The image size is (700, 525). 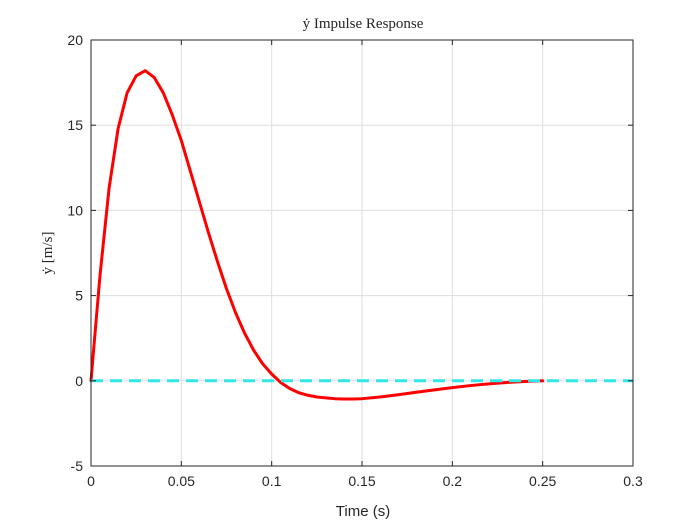 What do you see at coordinates (453, 481) in the screenshot?
I see `x-tick-label: 0.2` at bounding box center [453, 481].